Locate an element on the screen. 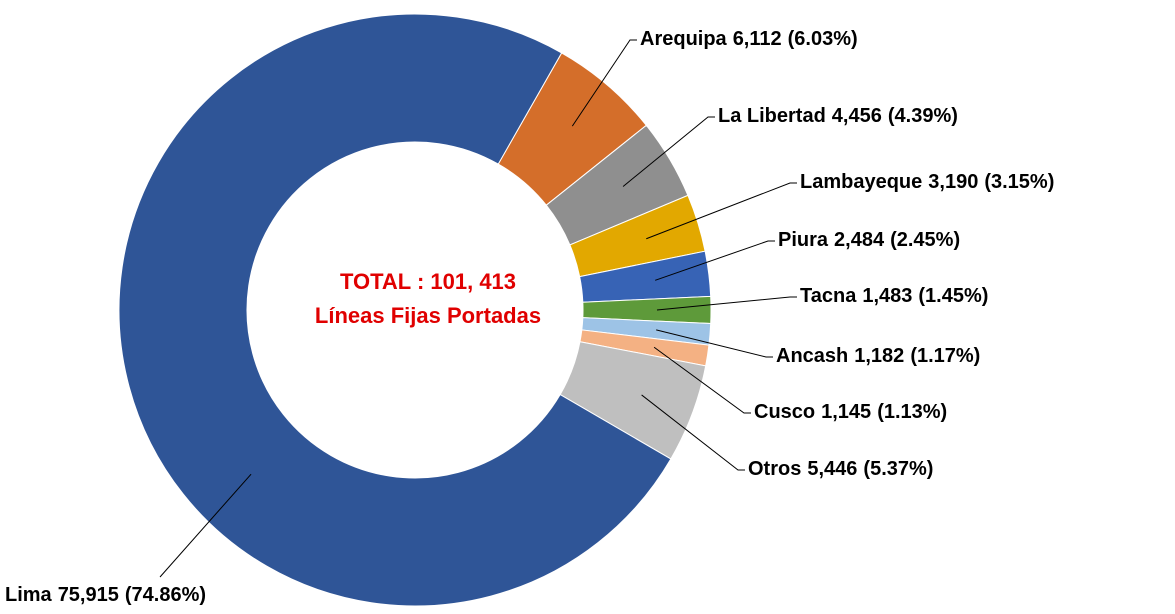 The image size is (1175, 614). slice-label: Arequipa 6,112 (6.03%) is located at coordinates (749, 39).